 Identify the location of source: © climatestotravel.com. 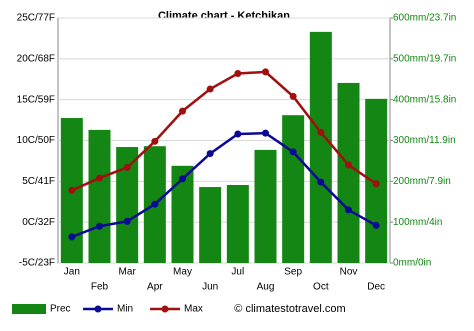
(289, 309).